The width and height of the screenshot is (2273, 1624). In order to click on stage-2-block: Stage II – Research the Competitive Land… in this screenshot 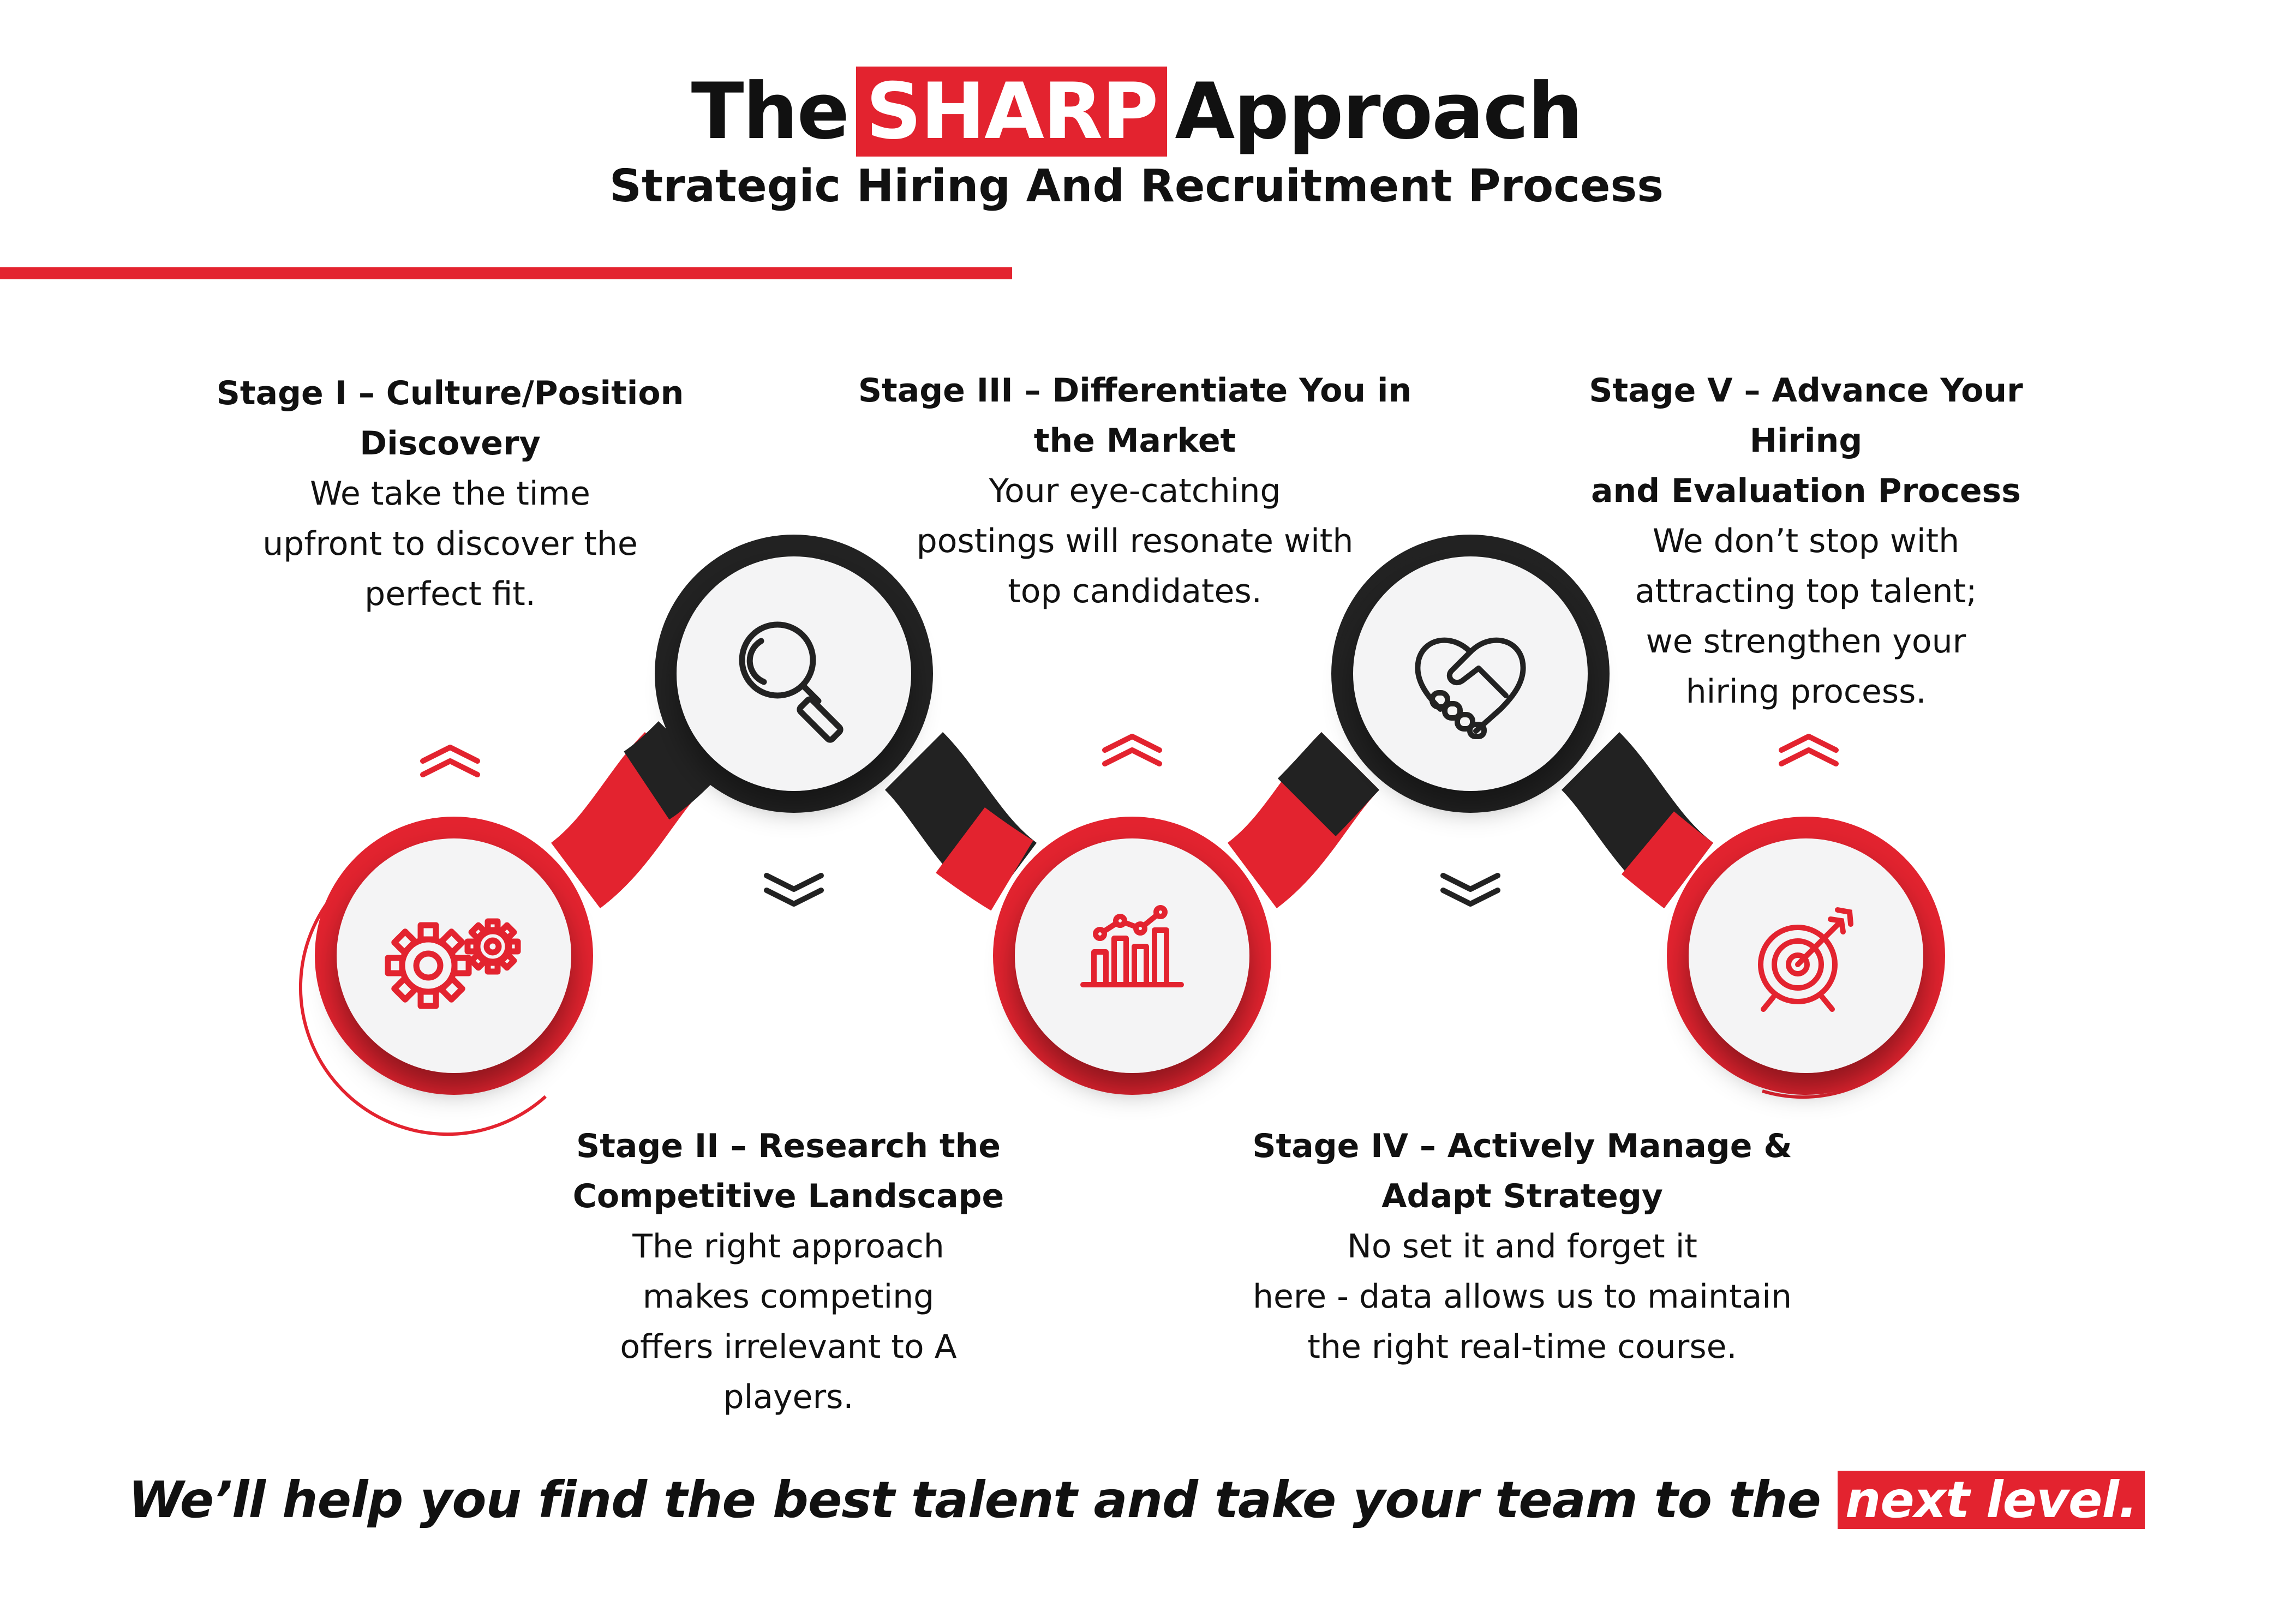, I will do `click(788, 1271)`.